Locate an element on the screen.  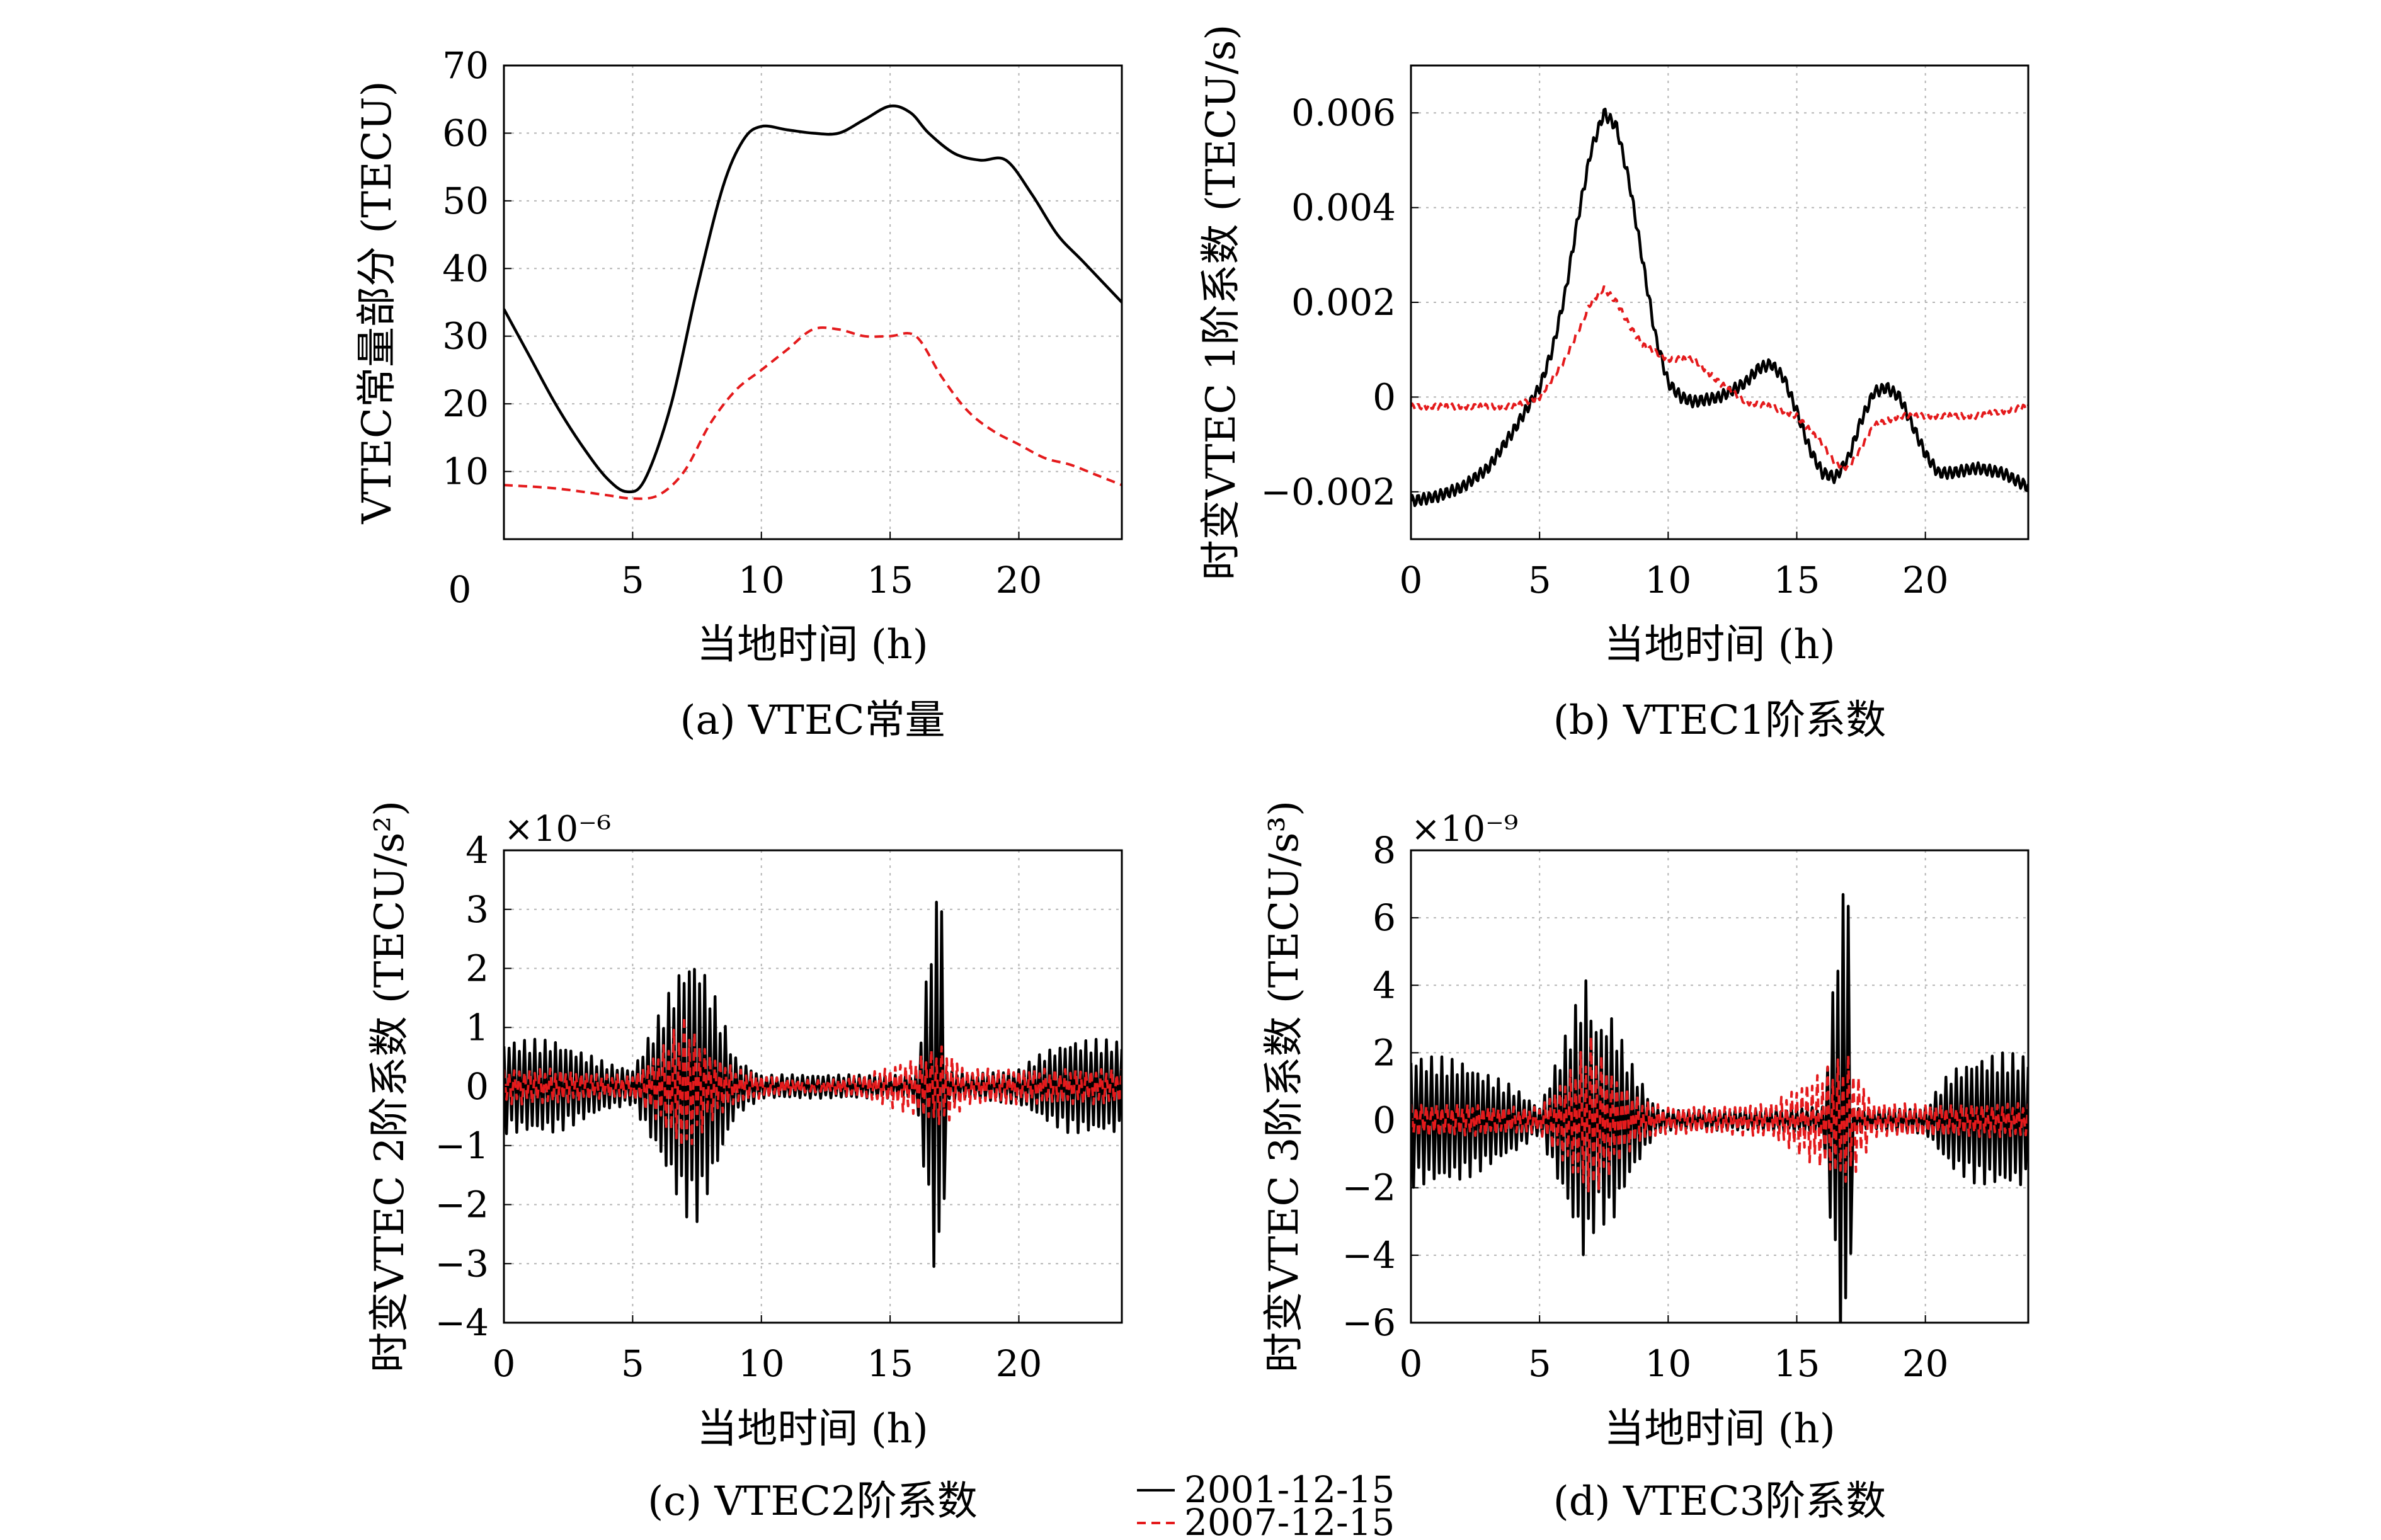
legend: 2001-12-15 2007-12-15 is located at coordinates (1266, 1504).